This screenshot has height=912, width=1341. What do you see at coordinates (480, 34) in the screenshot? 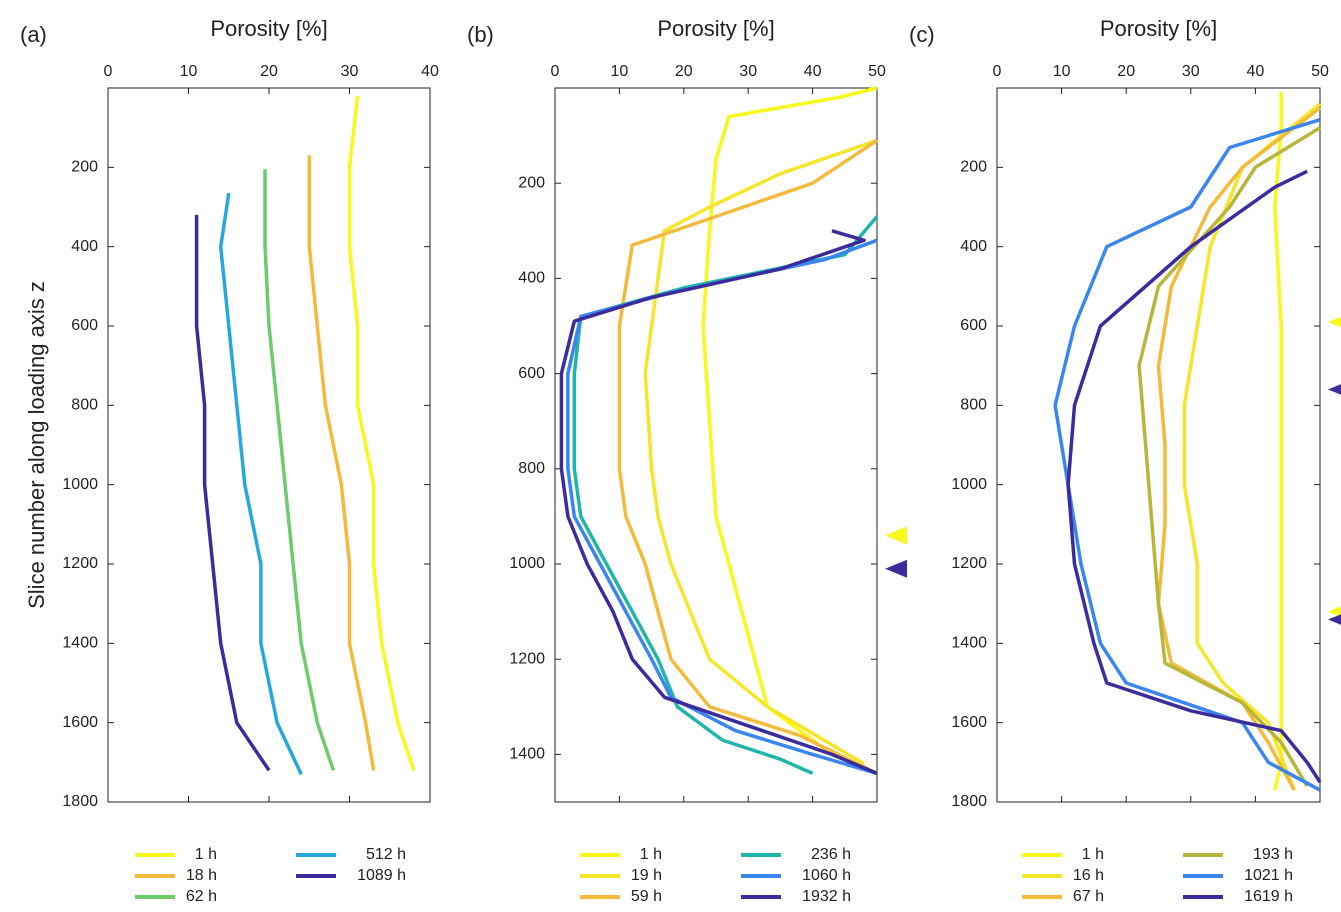
I see `panel-label: (b)` at bounding box center [480, 34].